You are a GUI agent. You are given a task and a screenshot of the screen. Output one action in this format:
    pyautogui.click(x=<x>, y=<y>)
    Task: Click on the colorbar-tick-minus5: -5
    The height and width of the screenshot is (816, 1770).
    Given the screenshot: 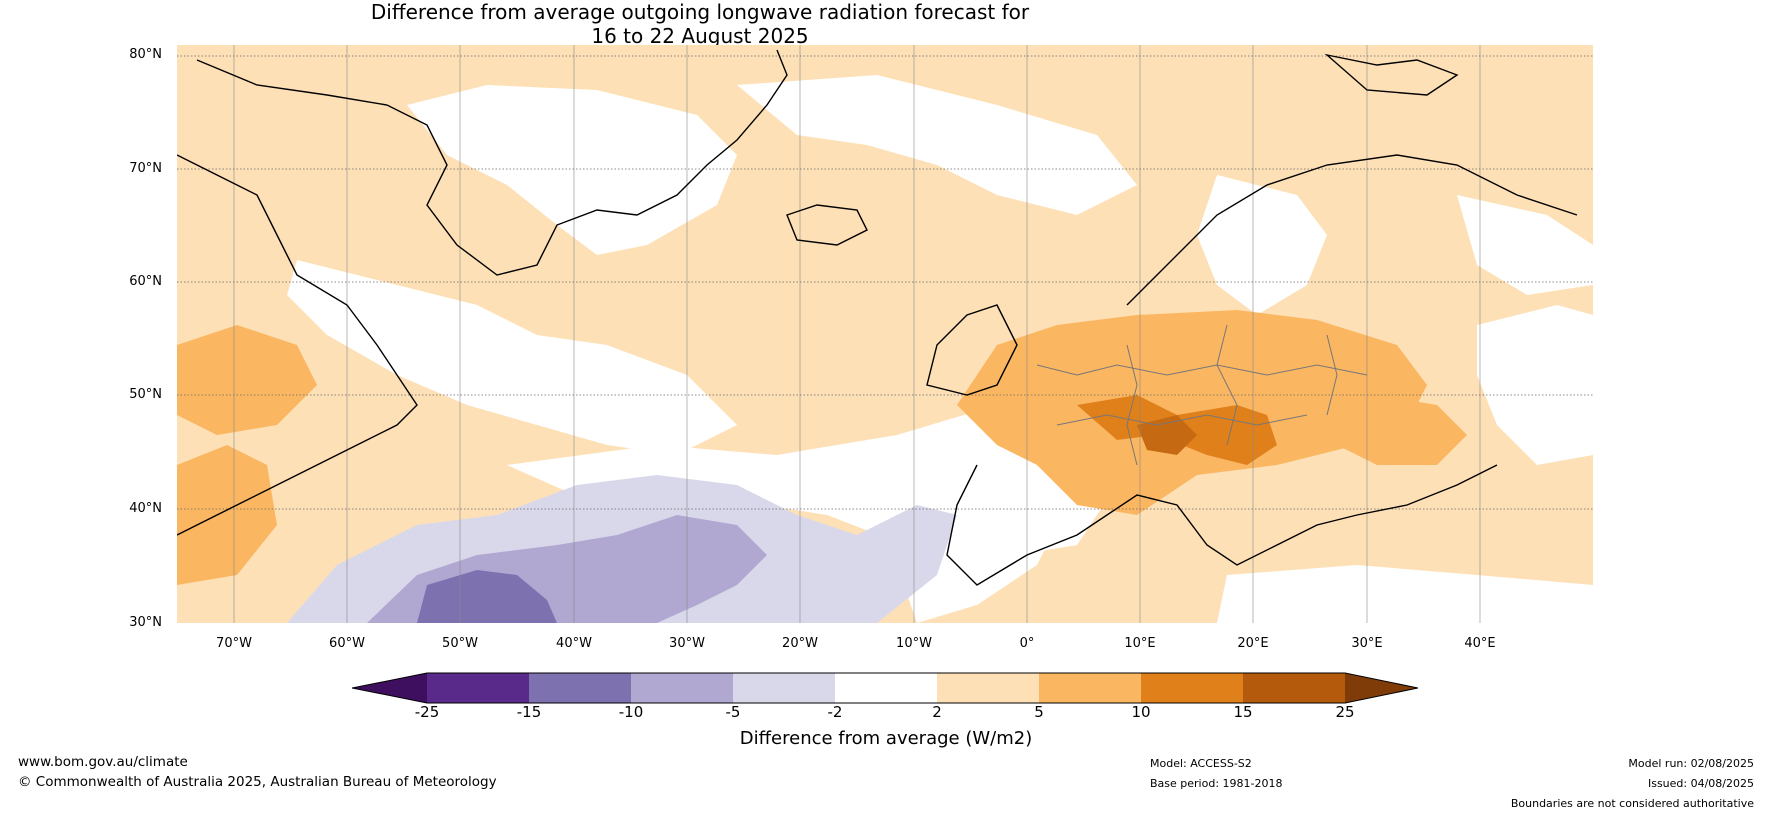 What is the action you would take?
    pyautogui.click(x=733, y=712)
    